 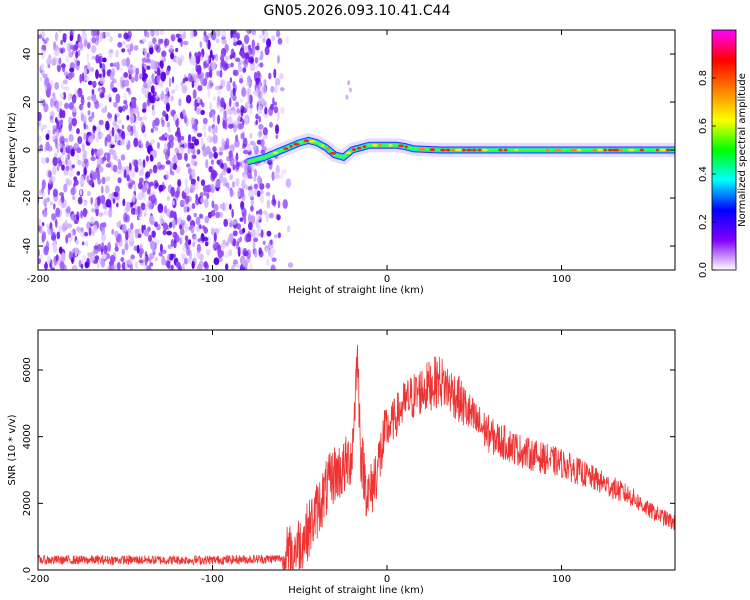 I want to click on colorbar-gradient, so click(x=724, y=150).